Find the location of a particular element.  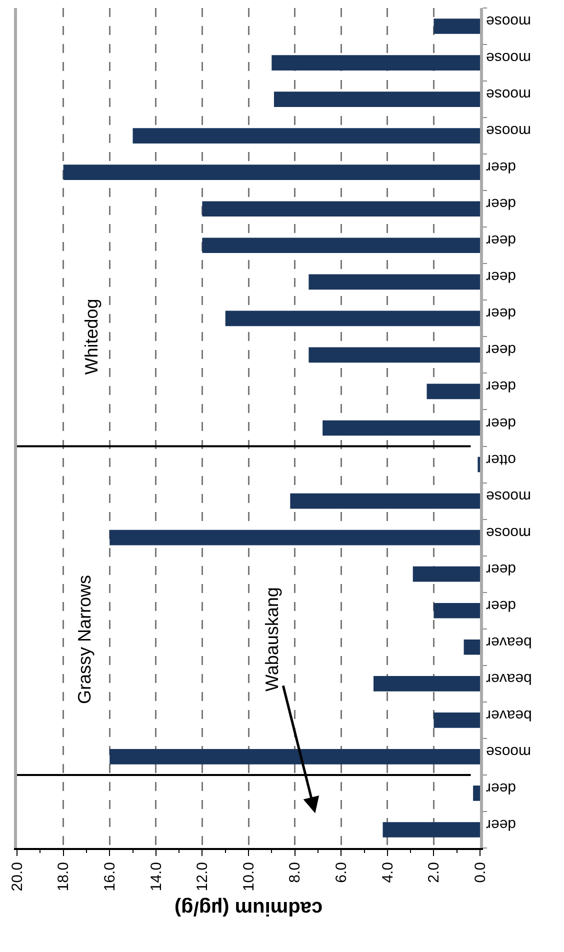

x-tick-label: 16.0 is located at coordinates (109, 877).